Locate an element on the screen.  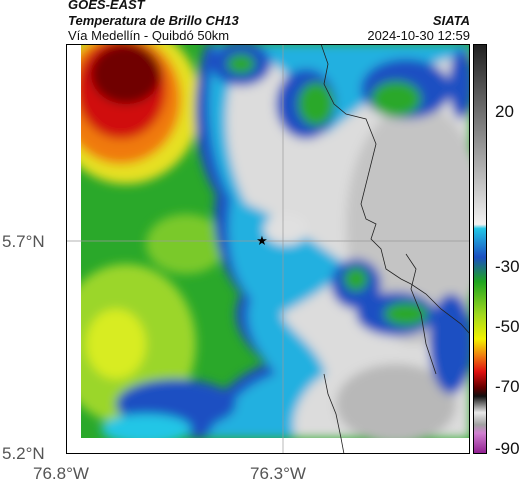
colorbar-tick: -70 is located at coordinates (507, 386).